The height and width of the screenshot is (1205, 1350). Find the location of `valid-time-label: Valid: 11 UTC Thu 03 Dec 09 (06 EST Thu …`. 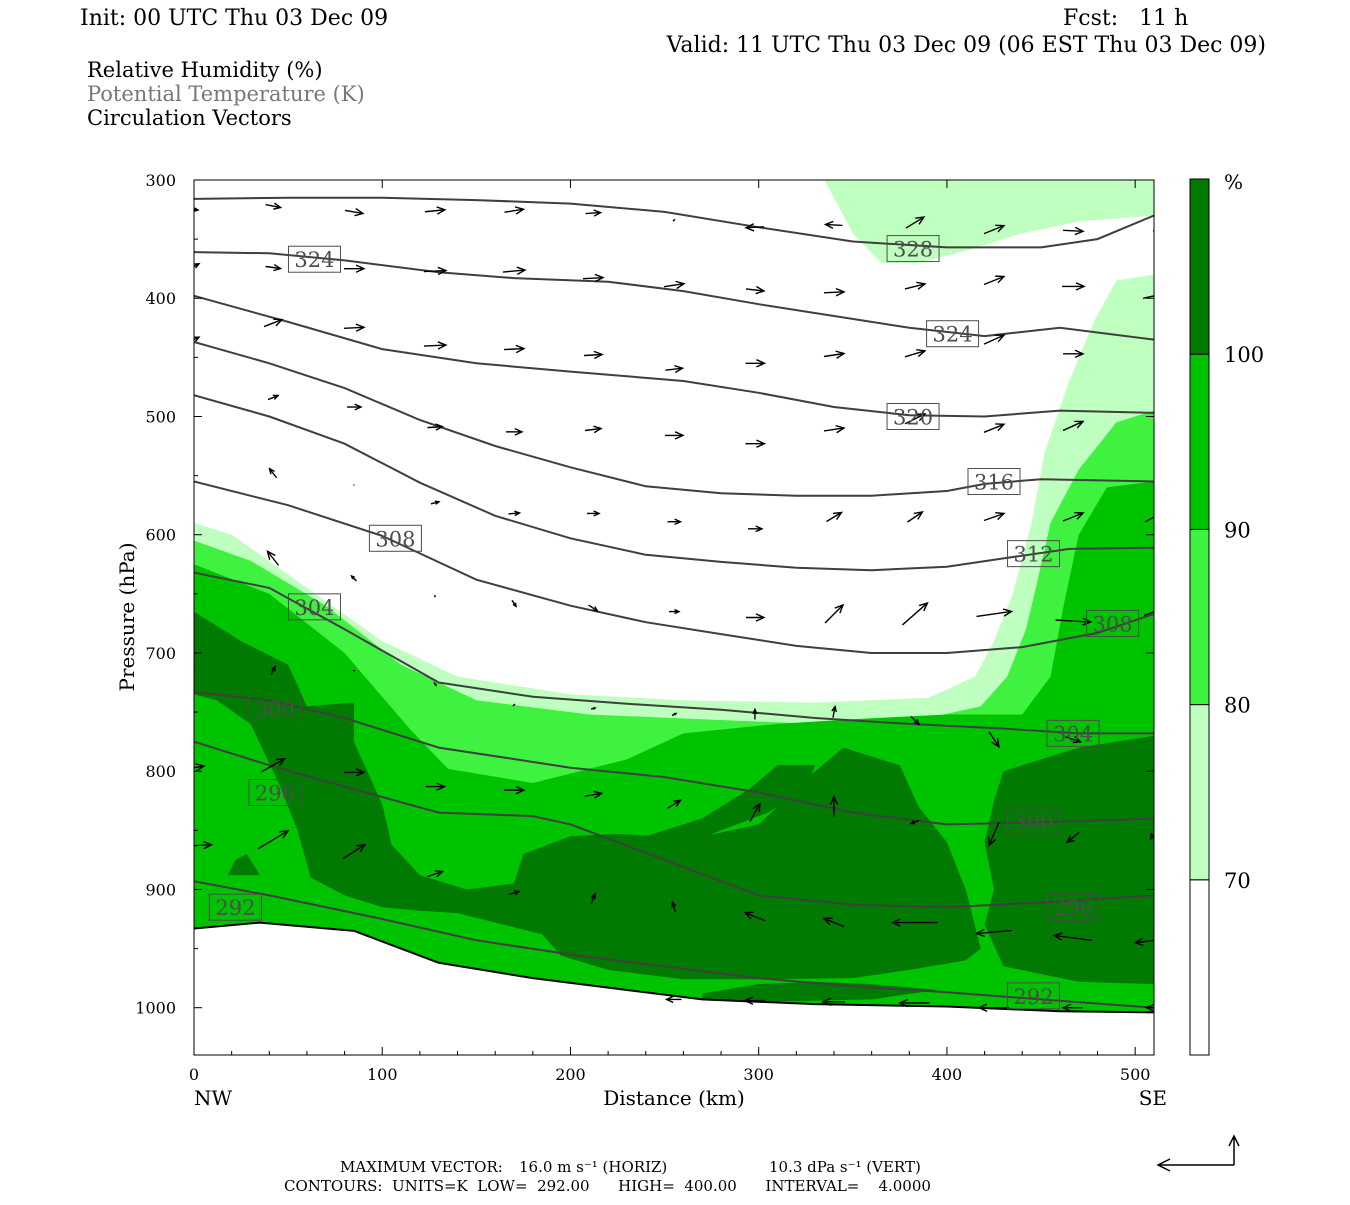

valid-time-label: Valid: 11 UTC Thu 03 Dec 09 (06 EST Thu … is located at coordinates (966, 45).